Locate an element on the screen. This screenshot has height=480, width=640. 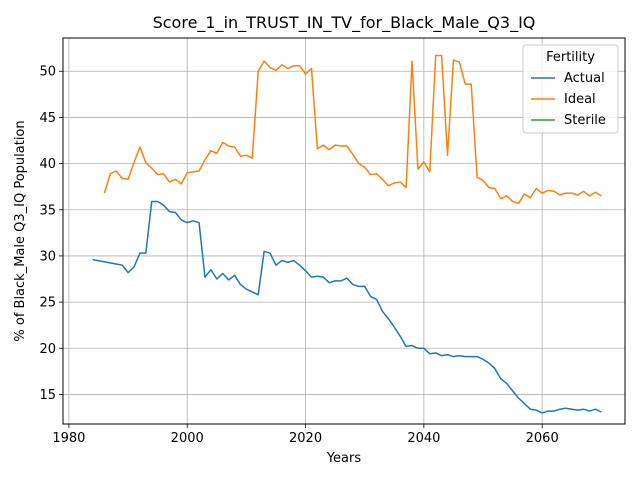
x-tick-label: 2060 is located at coordinates (542, 438).